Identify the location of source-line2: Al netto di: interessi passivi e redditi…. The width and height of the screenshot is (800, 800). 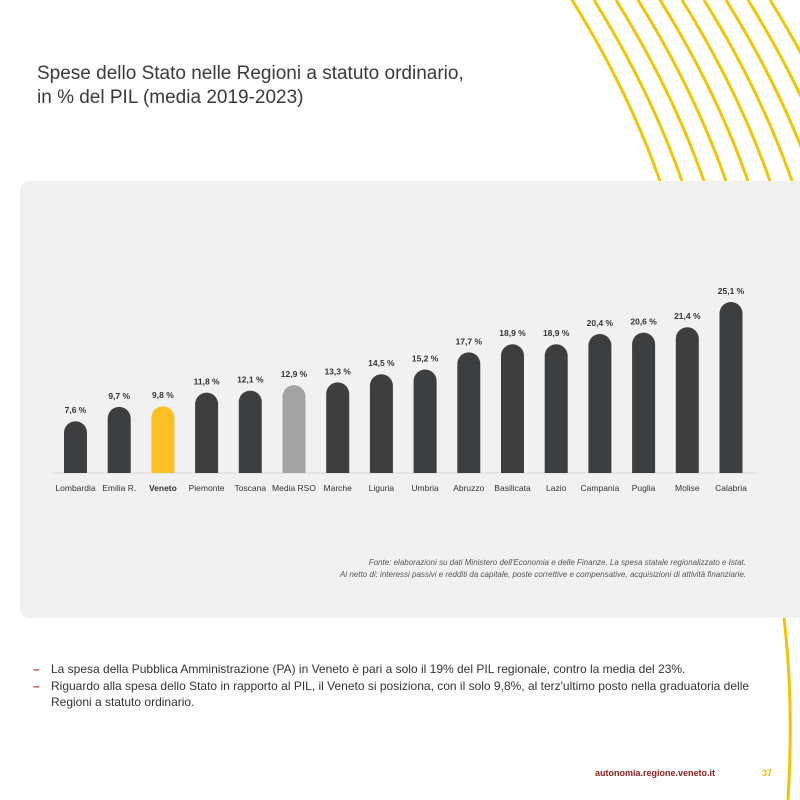
(543, 574).